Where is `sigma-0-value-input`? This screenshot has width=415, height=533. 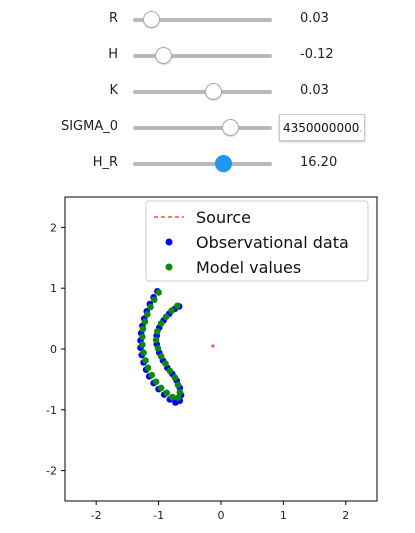 sigma-0-value-input is located at coordinates (322, 127).